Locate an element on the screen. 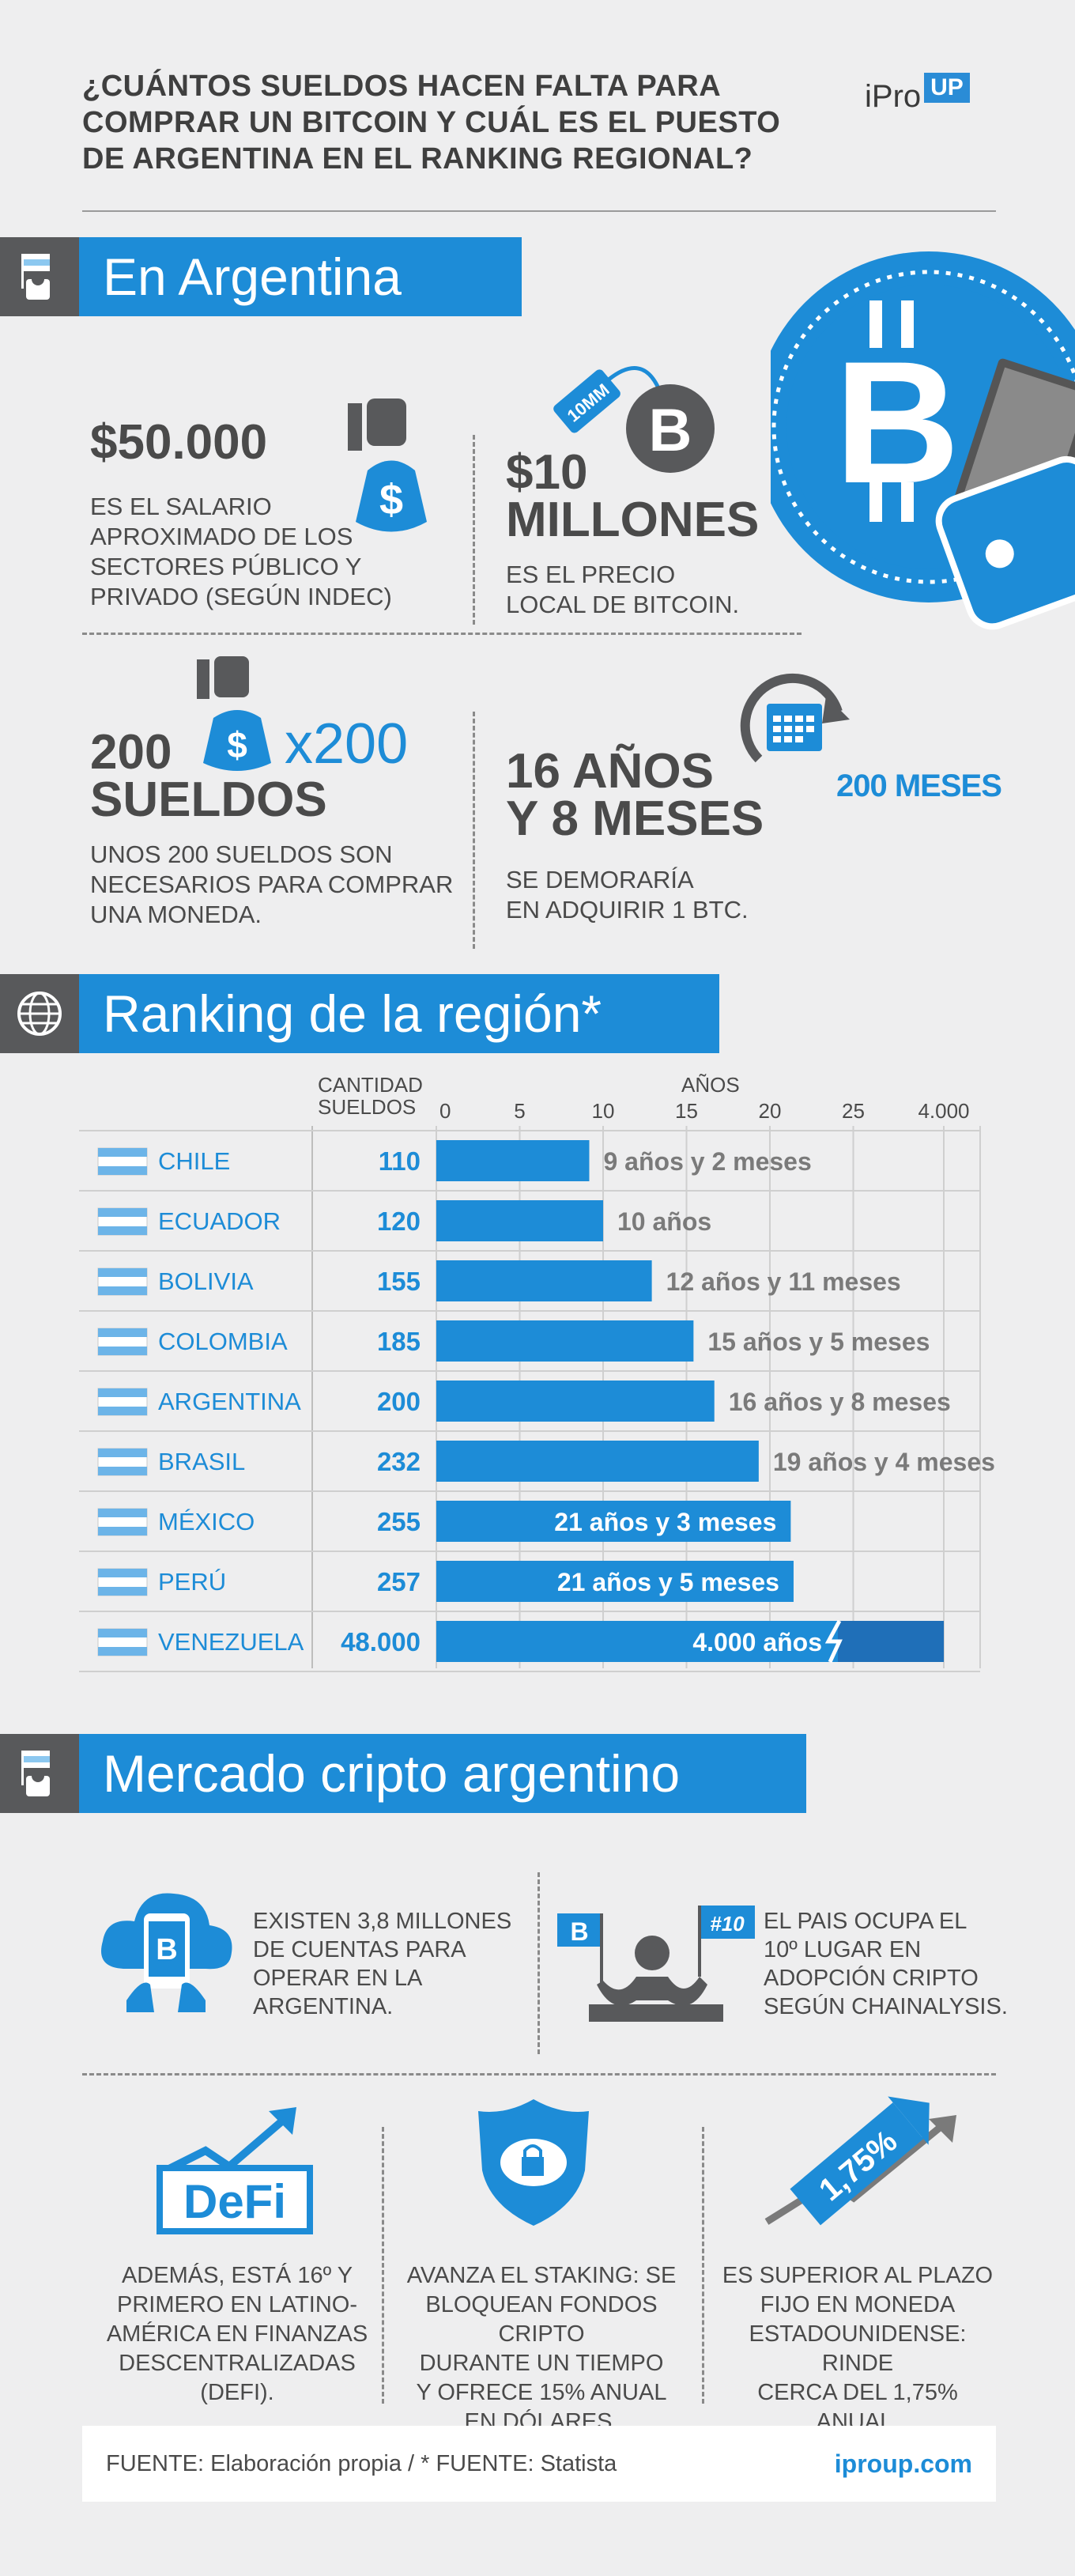  price-description: ES EL PRECIO LOCAL DE BITCOIN. is located at coordinates (622, 590).